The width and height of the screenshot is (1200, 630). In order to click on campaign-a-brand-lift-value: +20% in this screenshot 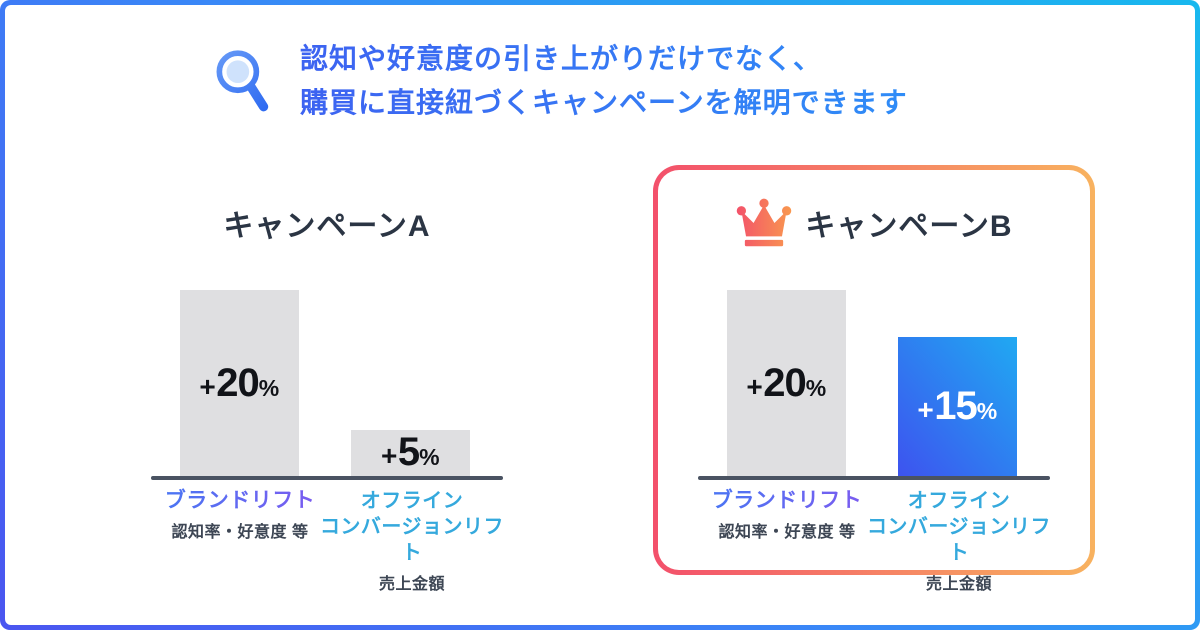, I will do `click(239, 382)`.